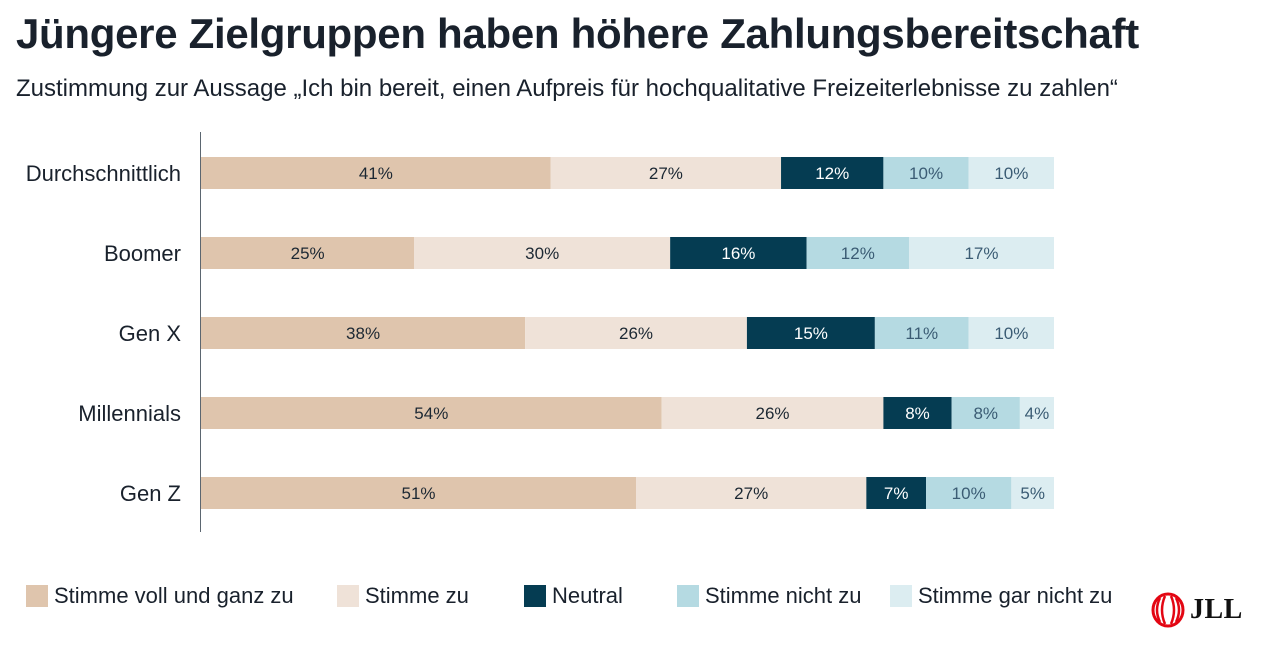  What do you see at coordinates (1015, 595) in the screenshot?
I see `legend-label: Stimme gar nicht zu` at bounding box center [1015, 595].